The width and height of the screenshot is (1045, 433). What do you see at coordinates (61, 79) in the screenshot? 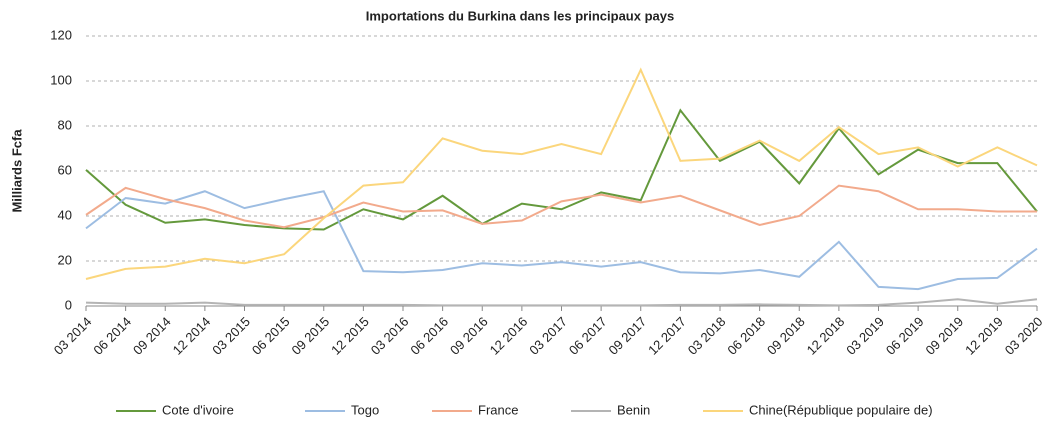
I see `y-tick-label: 100` at bounding box center [61, 79].